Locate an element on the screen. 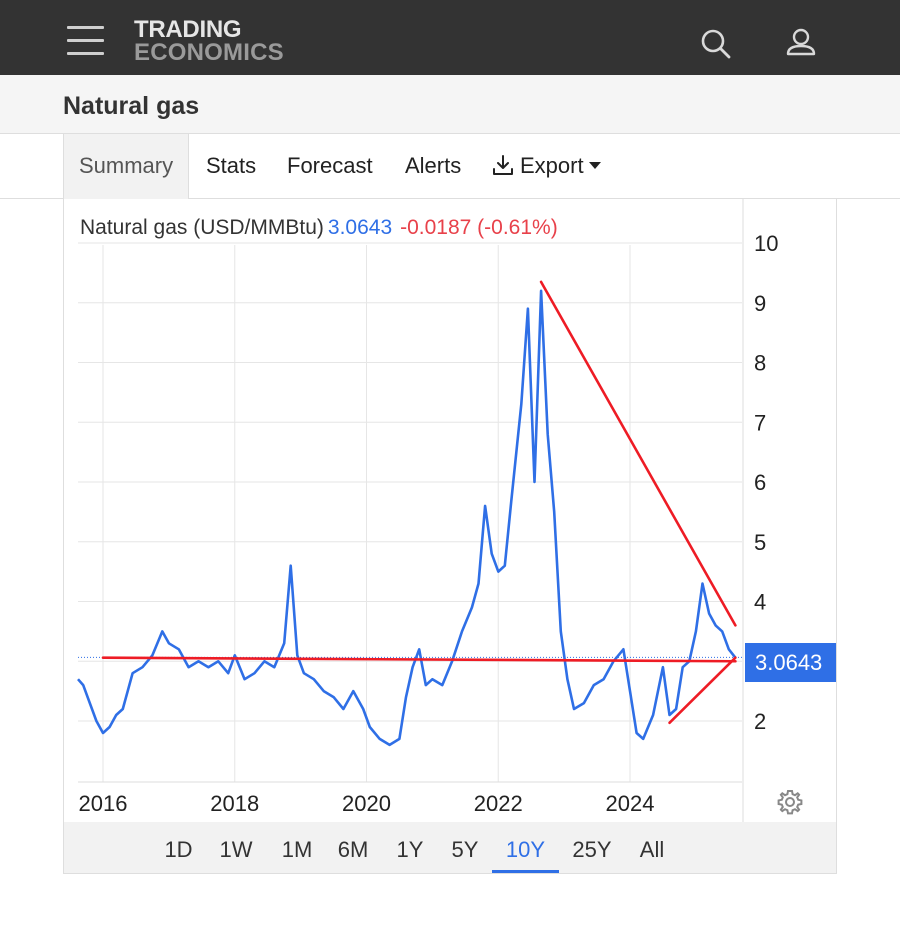  logo-line-2: ECONOMICS is located at coordinates (209, 52).